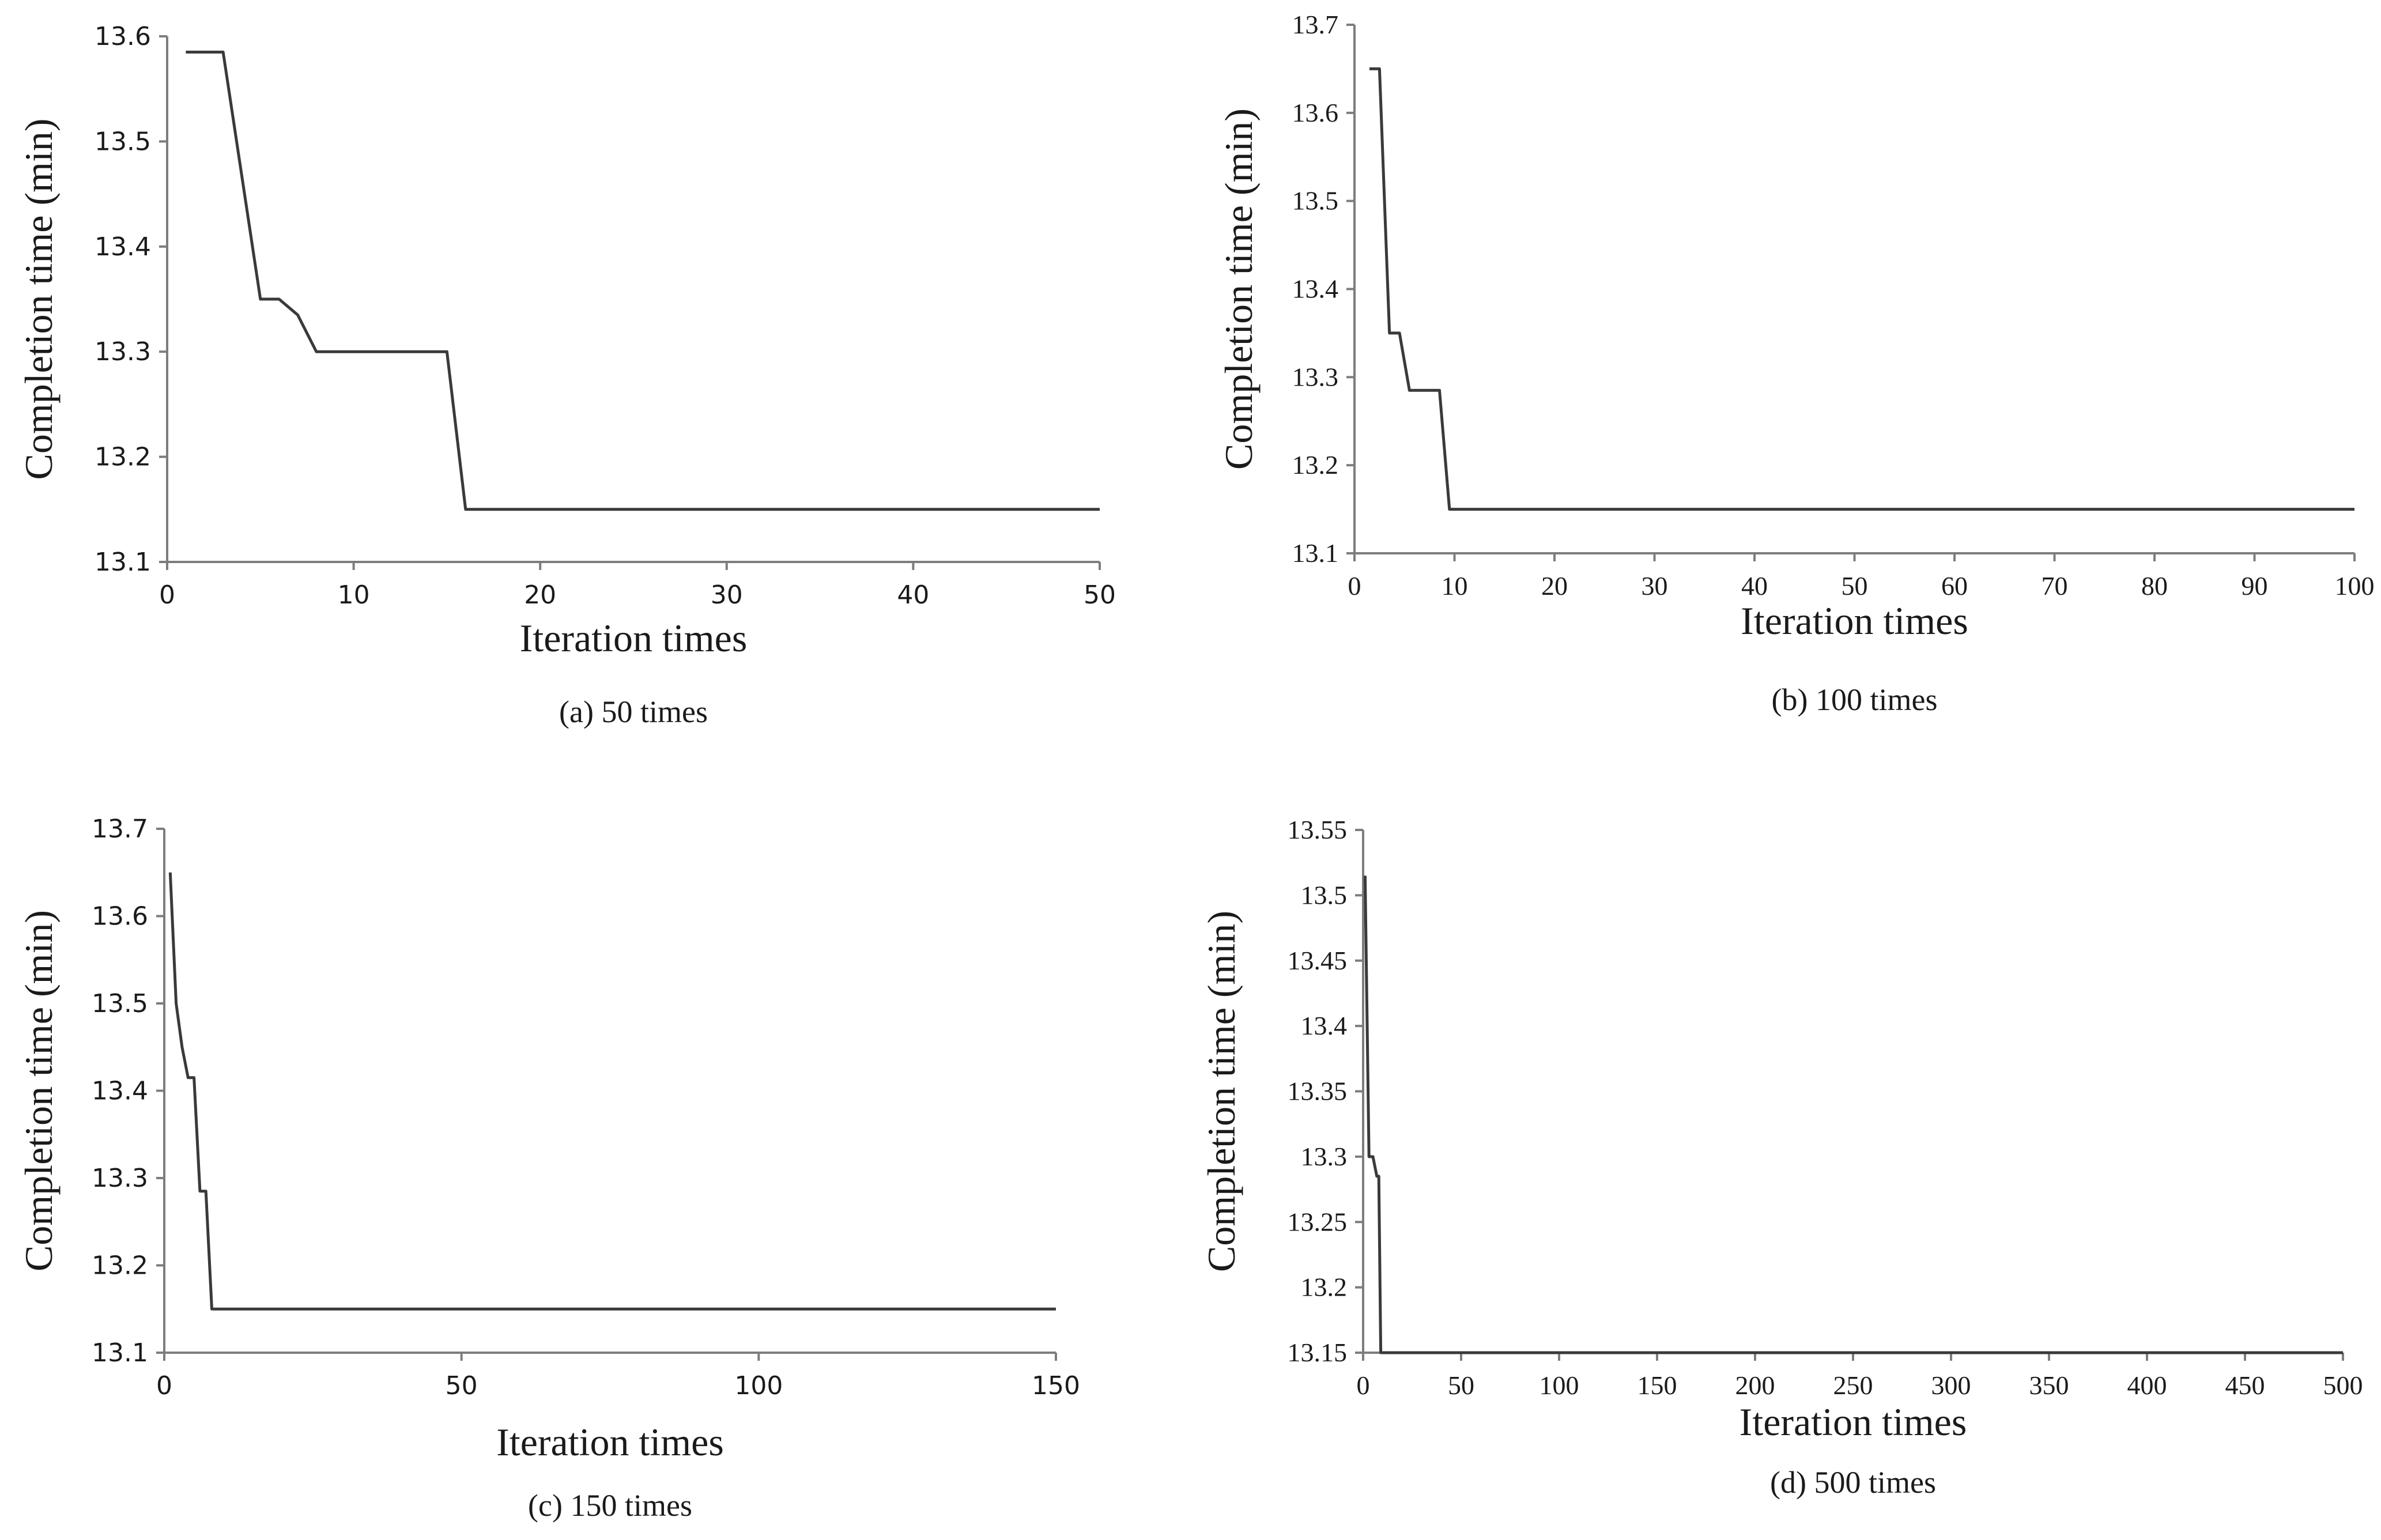 The width and height of the screenshot is (2381, 1540). Describe the element at coordinates (1318, 1091) in the screenshot. I see `y-tick-label: 13.35` at that location.